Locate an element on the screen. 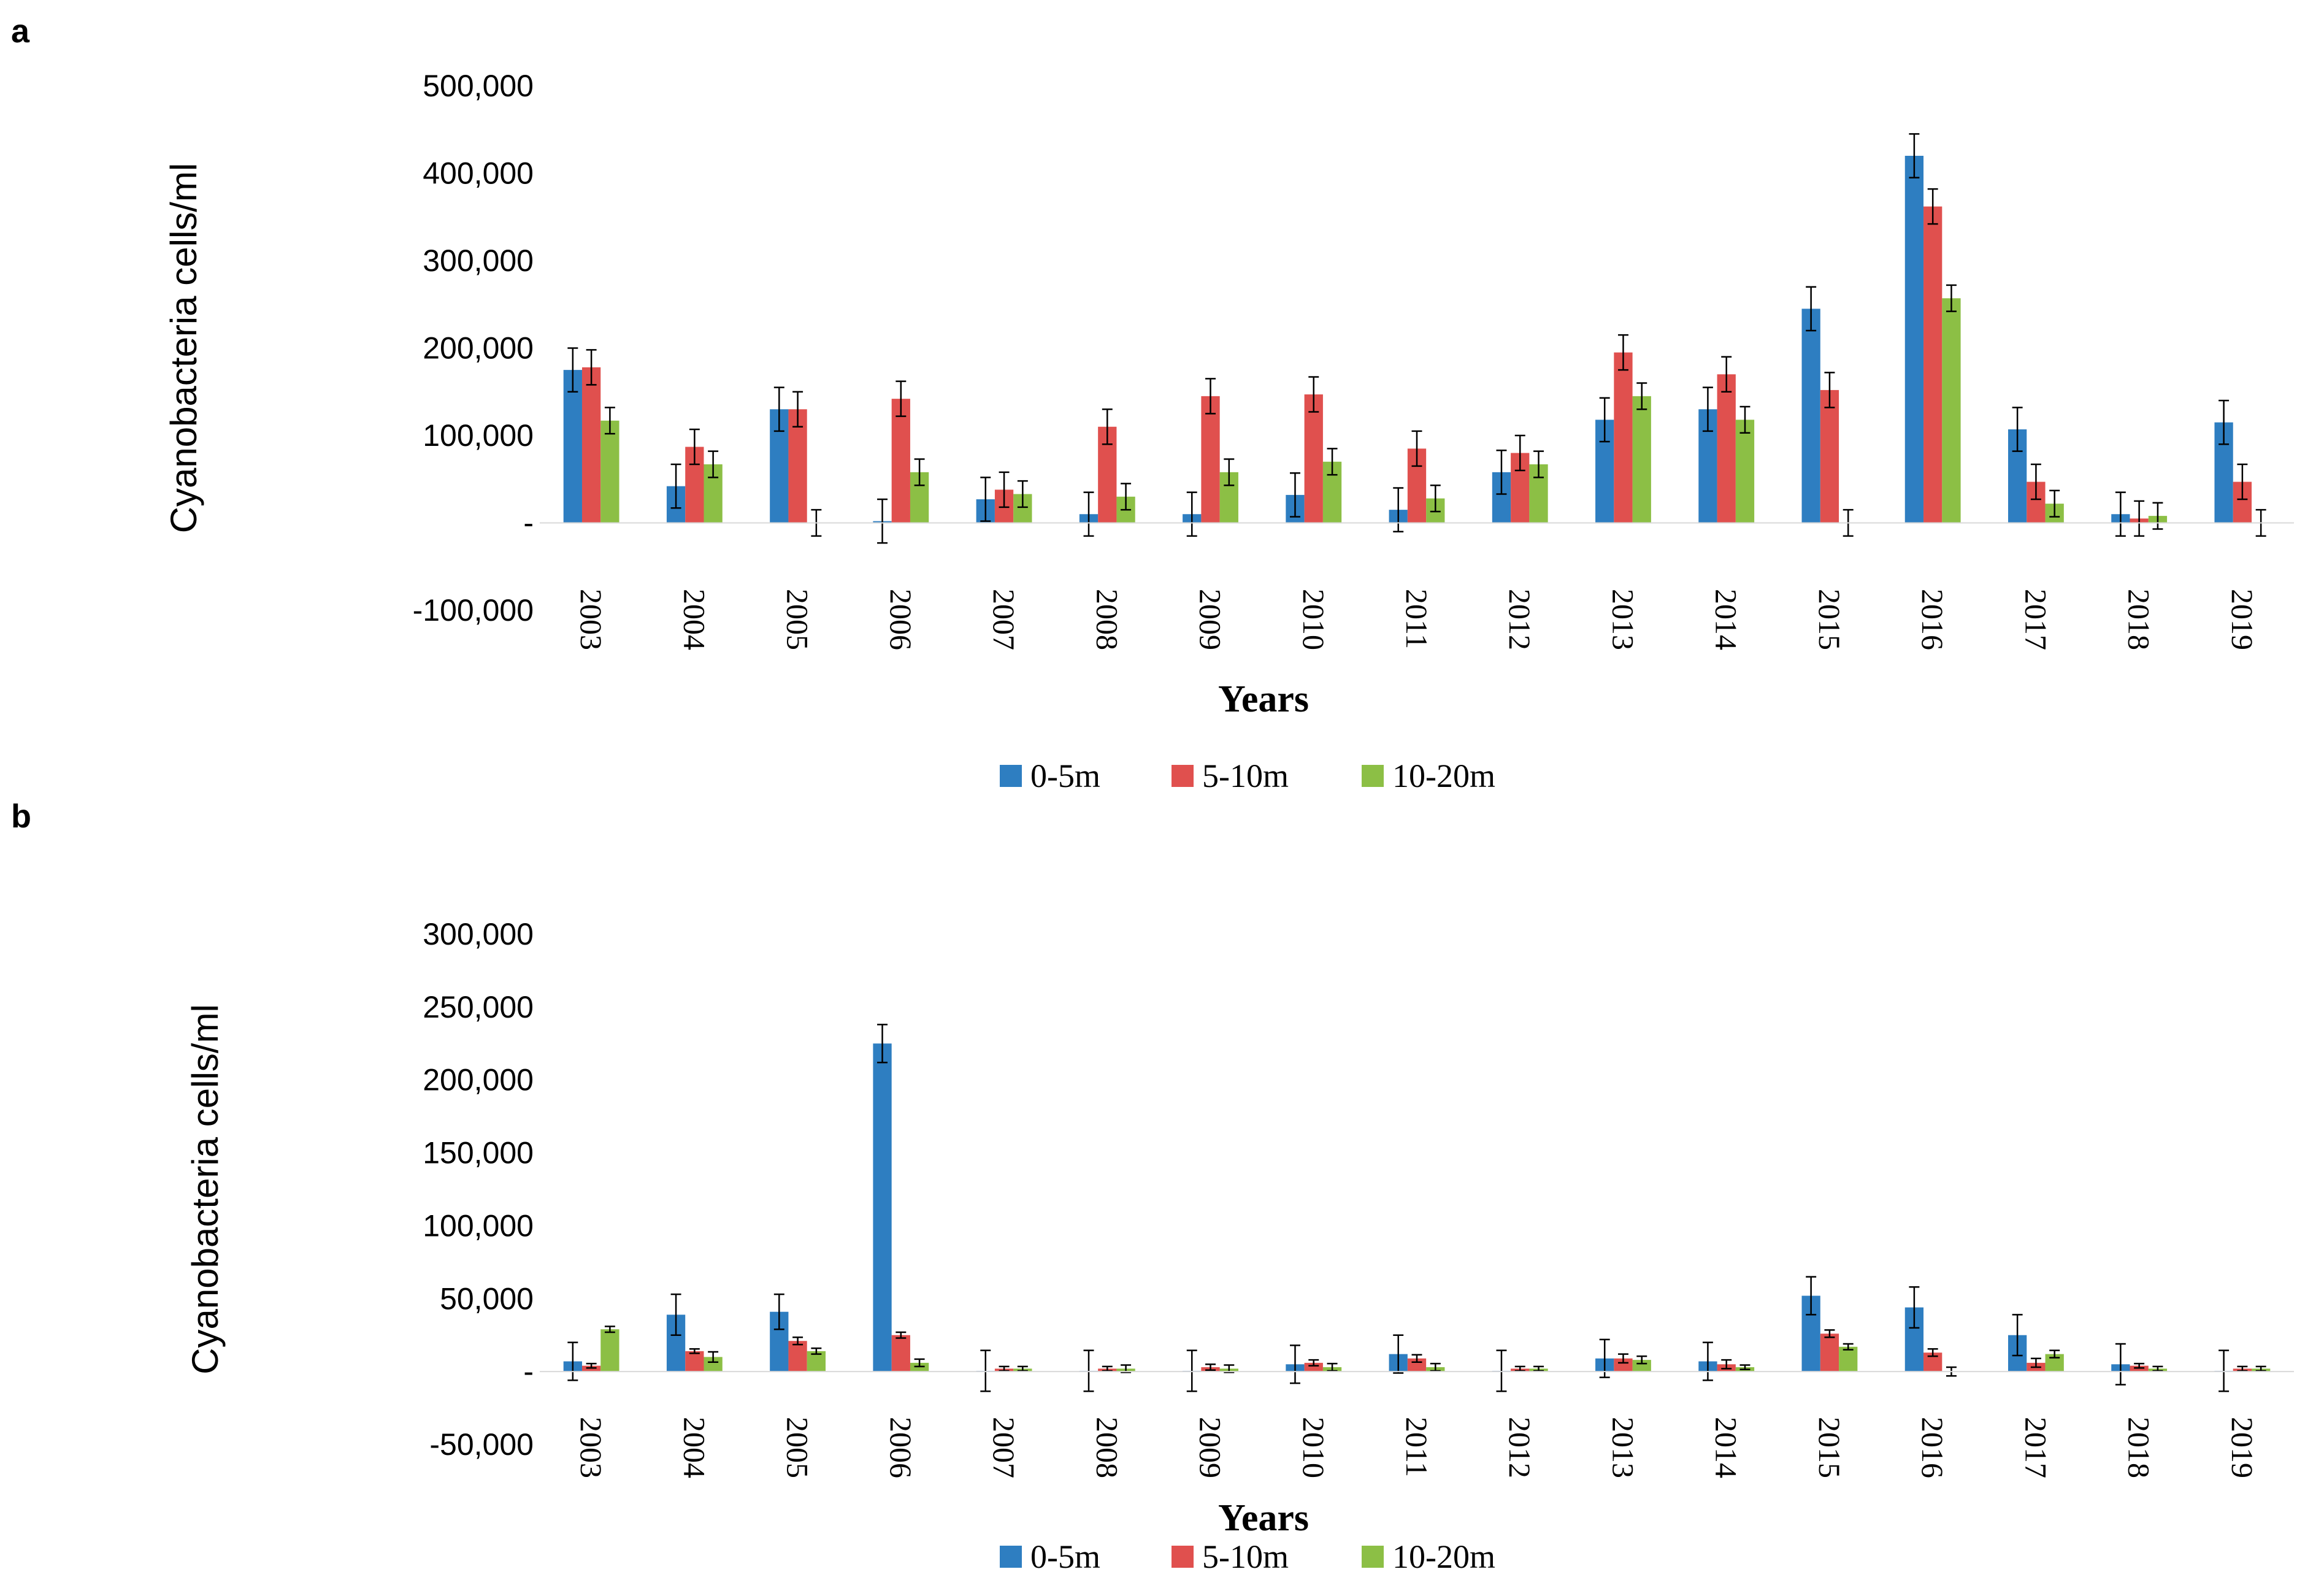  y-tick-label-b: 50,000 is located at coordinates (487, 1298).